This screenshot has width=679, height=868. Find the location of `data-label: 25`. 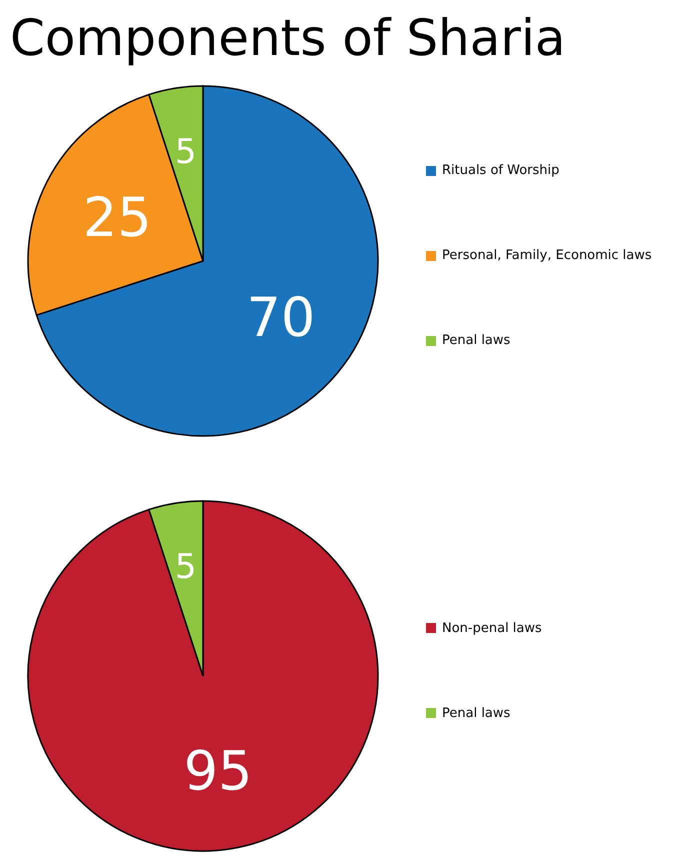

data-label: 25 is located at coordinates (117, 217).